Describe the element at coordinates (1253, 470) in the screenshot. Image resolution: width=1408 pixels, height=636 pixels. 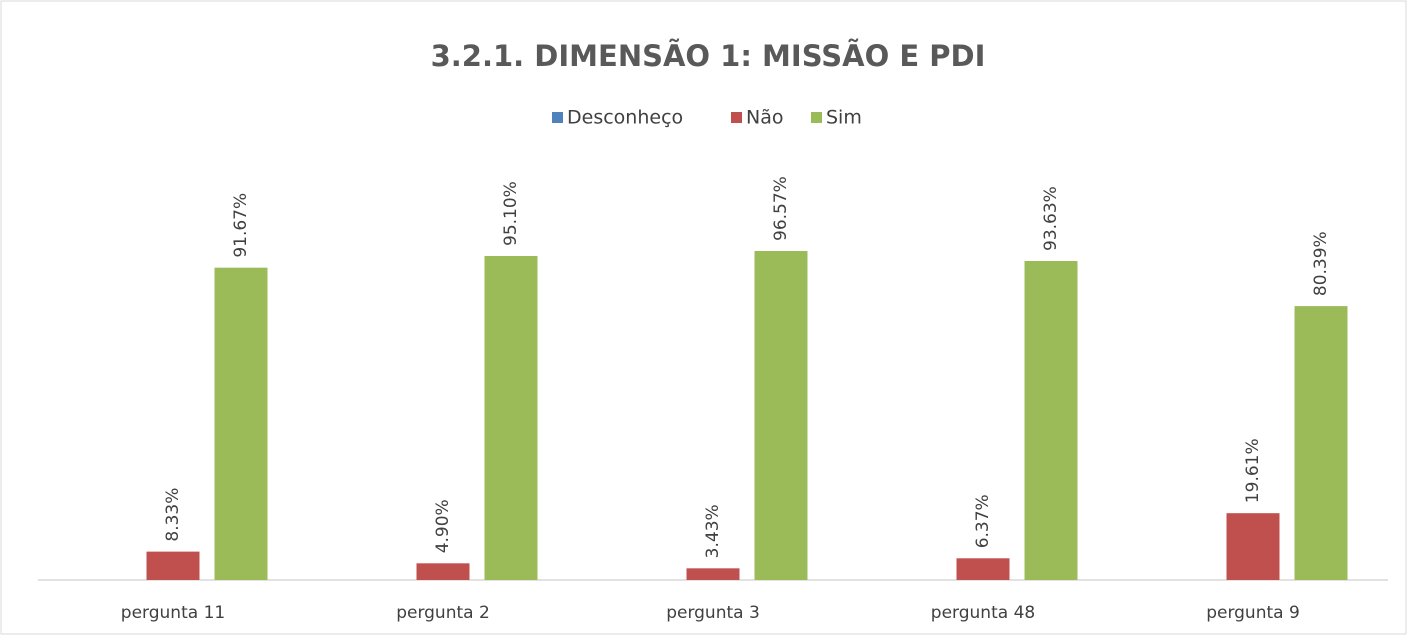
I see `data-label: 19.61%` at that location.